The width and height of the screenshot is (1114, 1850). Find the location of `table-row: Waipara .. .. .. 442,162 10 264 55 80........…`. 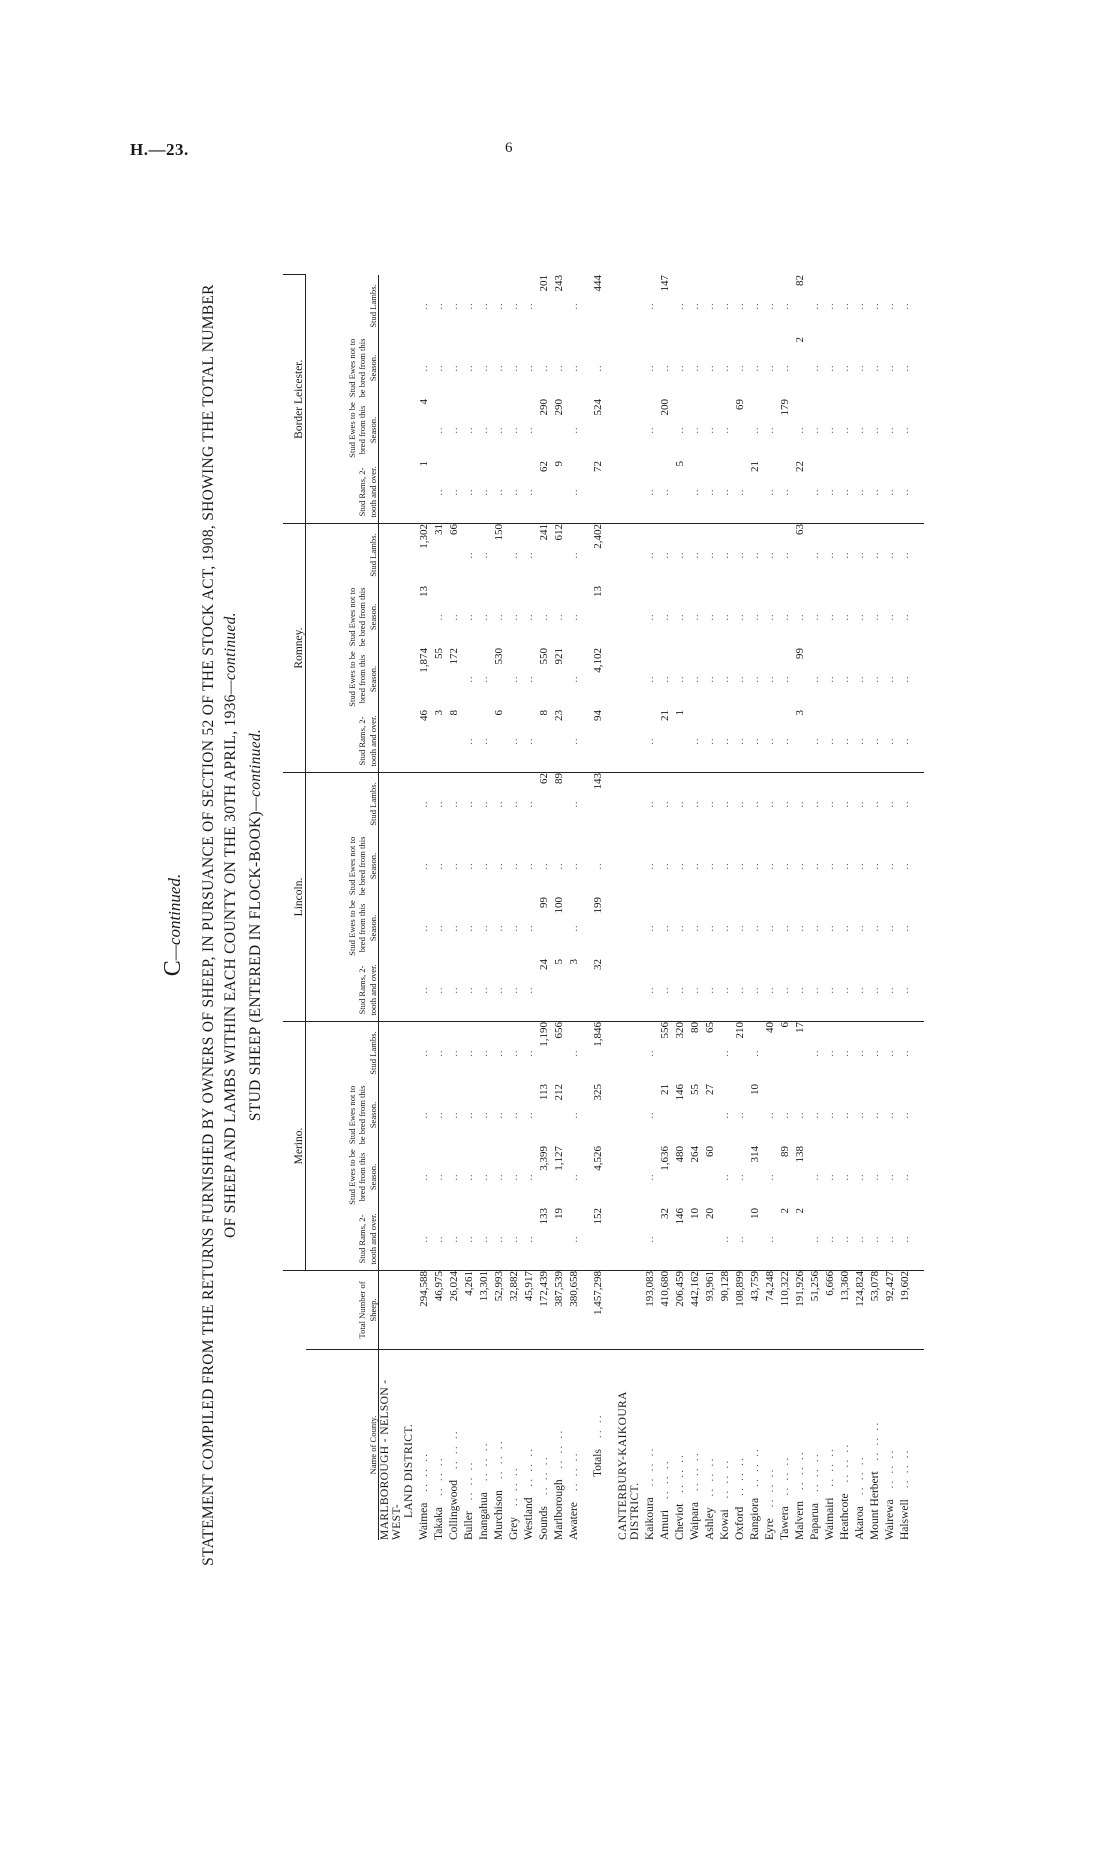

table-row: Waipara .. .. .. 442,162 10 264 55 80........… is located at coordinates (693, 907).